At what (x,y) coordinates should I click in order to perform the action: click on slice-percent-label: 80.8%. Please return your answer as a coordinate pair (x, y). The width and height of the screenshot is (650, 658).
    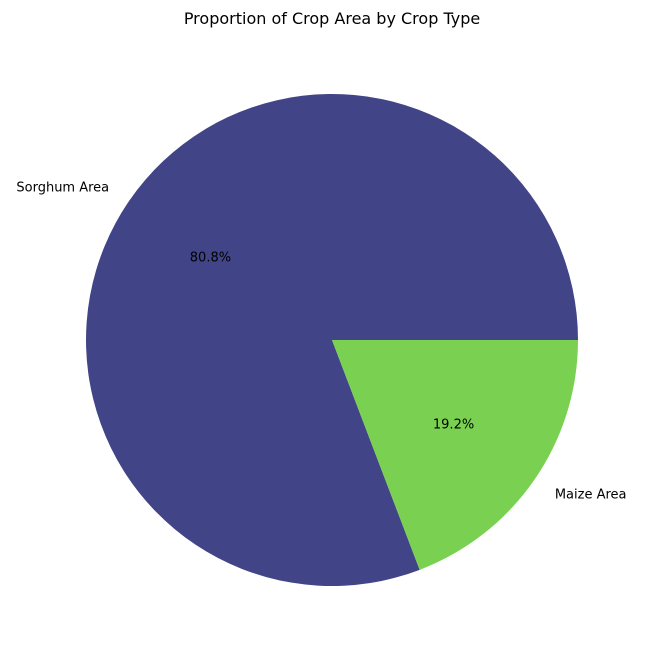
    Looking at the image, I should click on (210, 257).